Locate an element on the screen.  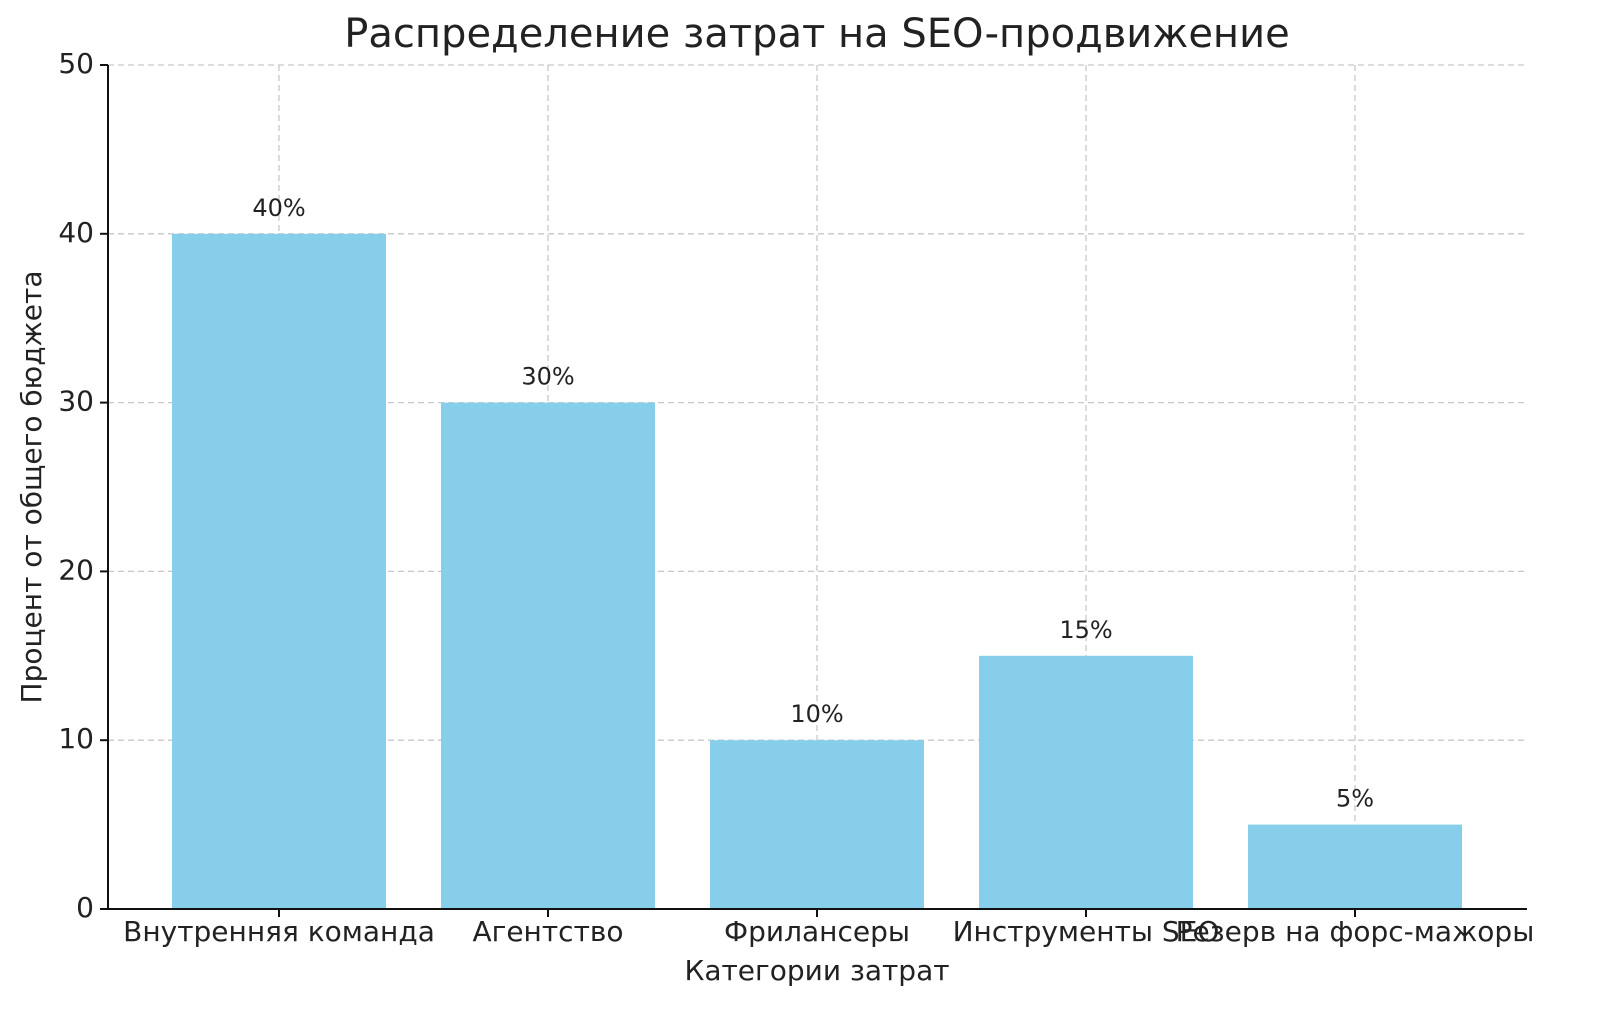
x-tick-label: Внутренняя команда is located at coordinates (279, 931).